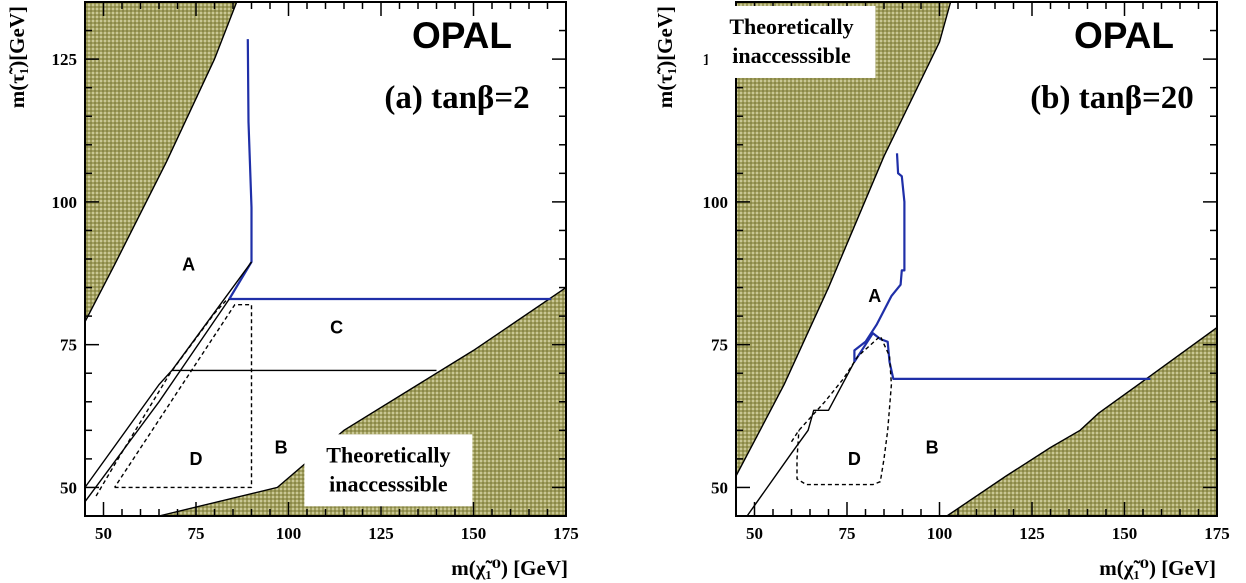 Image resolution: width=1246 pixels, height=583 pixels. Describe the element at coordinates (336, 328) in the screenshot. I see `region-label-c: C` at that location.